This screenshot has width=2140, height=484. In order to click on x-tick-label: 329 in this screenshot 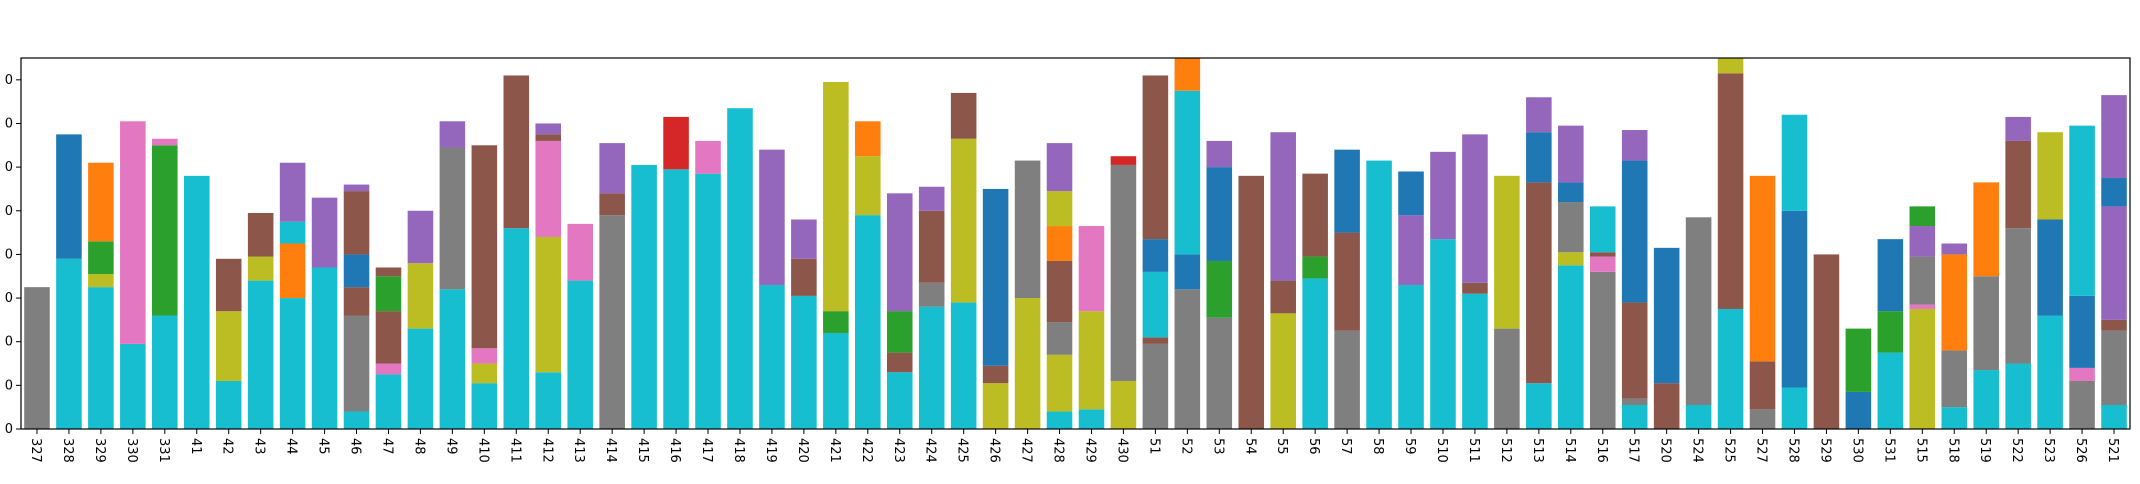, I will do `click(99, 450)`.